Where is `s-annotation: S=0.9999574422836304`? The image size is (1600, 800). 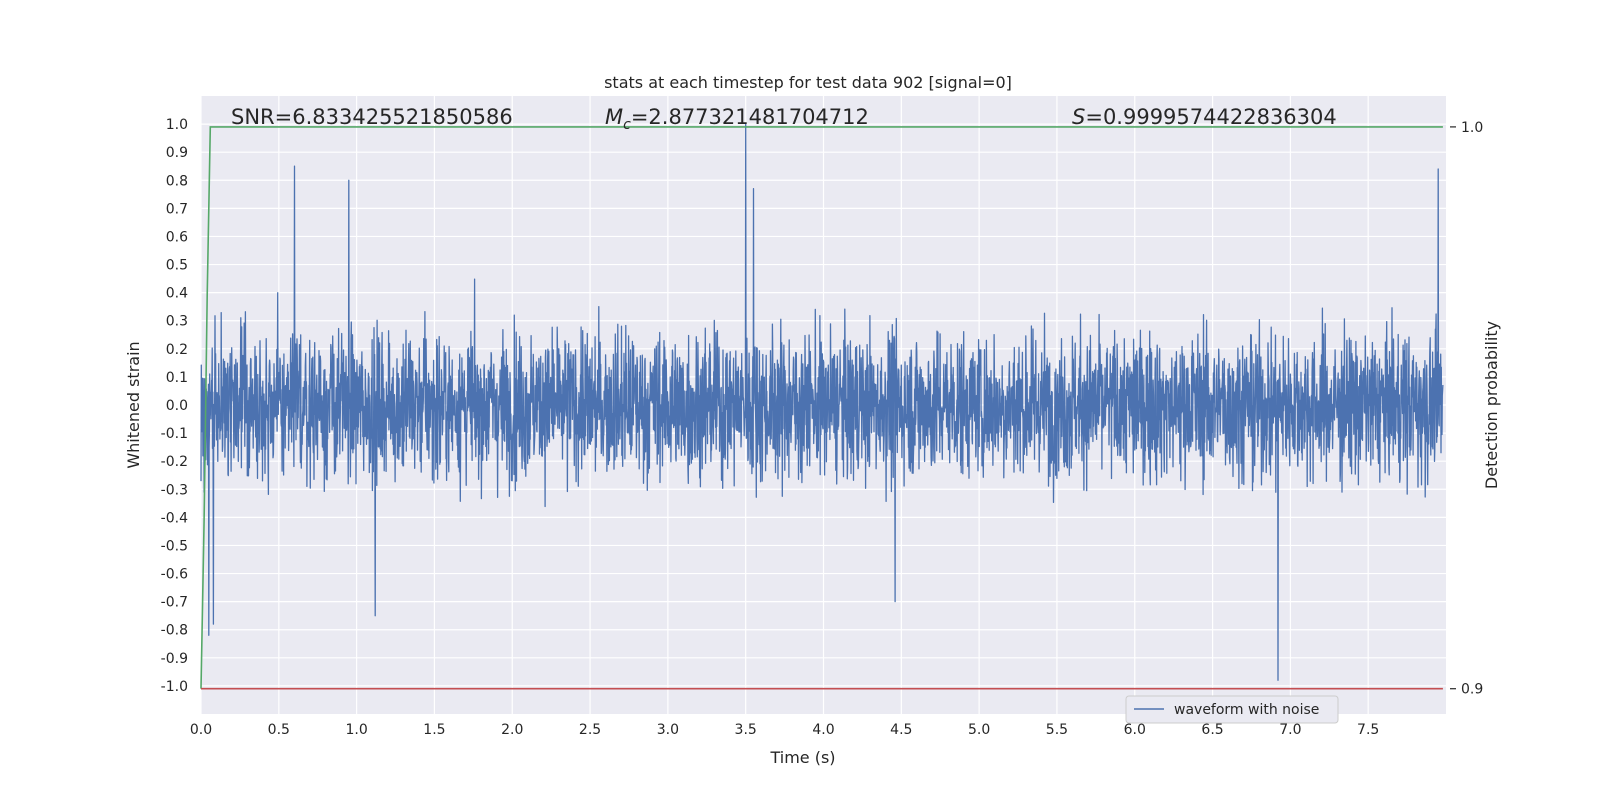 s-annotation: S=0.9999574422836304 is located at coordinates (1204, 117).